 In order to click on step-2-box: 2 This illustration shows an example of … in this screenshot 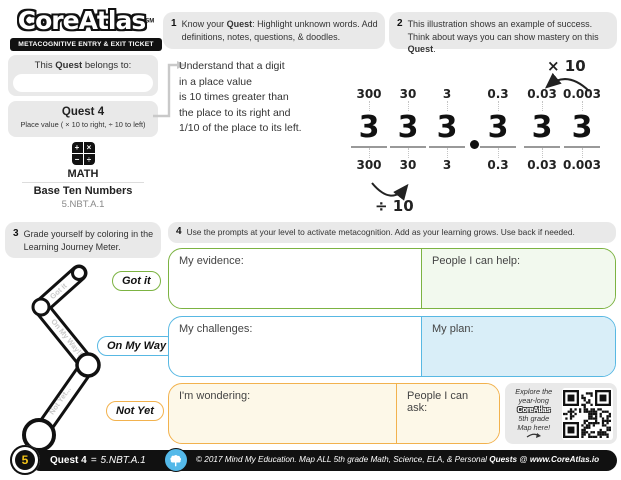, I will do `click(503, 33)`.